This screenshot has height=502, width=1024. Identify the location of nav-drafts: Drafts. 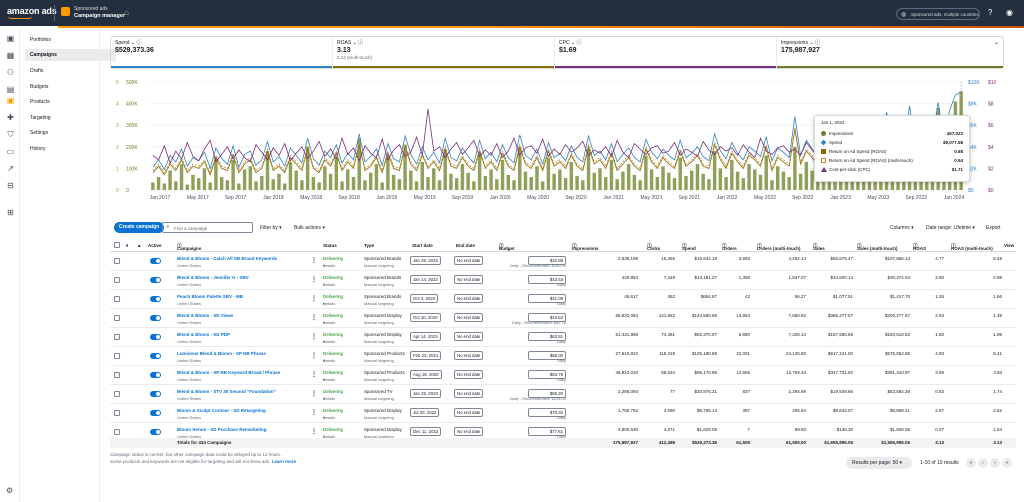
(37, 71).